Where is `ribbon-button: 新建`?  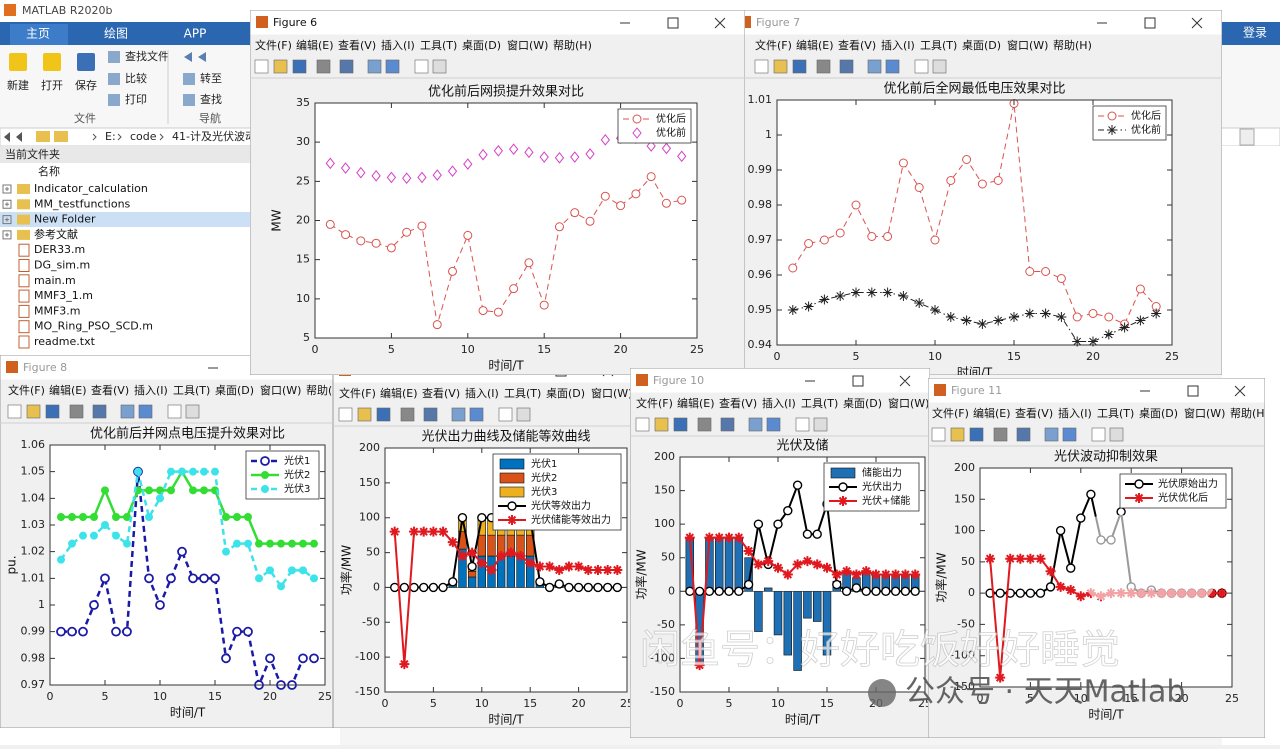
ribbon-button: 新建 is located at coordinates (18, 85).